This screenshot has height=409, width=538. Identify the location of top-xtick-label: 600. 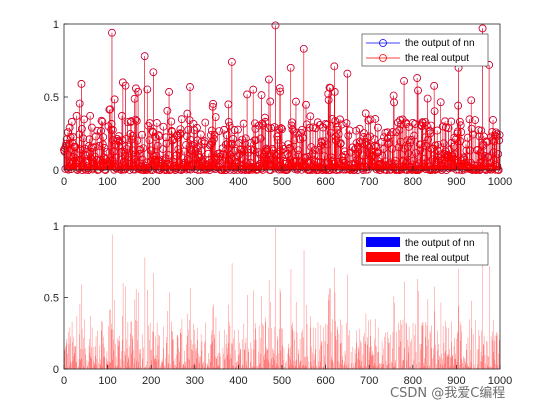
(325, 182).